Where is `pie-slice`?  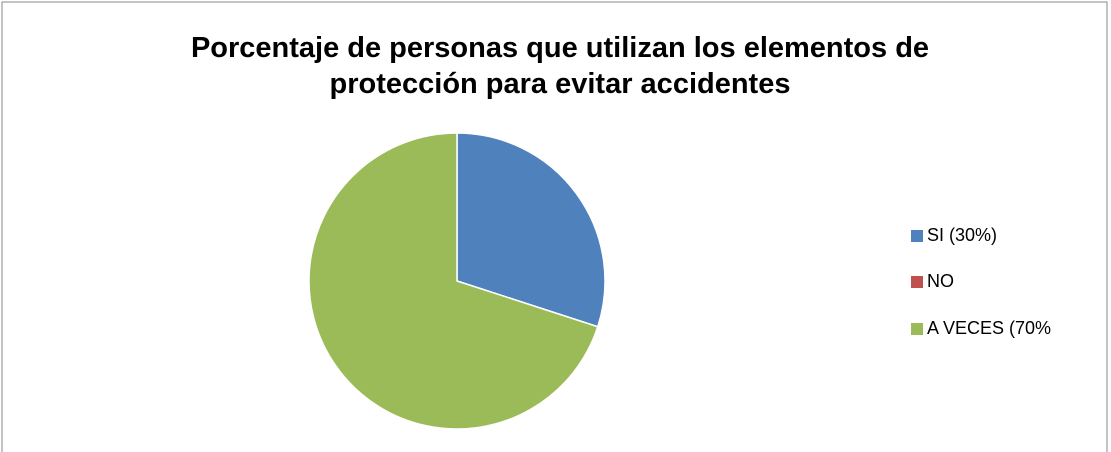
pie-slice is located at coordinates (531, 230).